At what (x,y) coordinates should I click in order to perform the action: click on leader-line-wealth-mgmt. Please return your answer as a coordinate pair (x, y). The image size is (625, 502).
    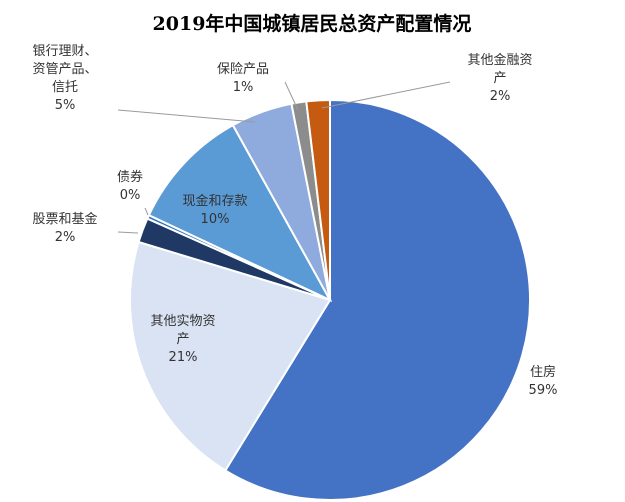
    Looking at the image, I should click on (186, 116).